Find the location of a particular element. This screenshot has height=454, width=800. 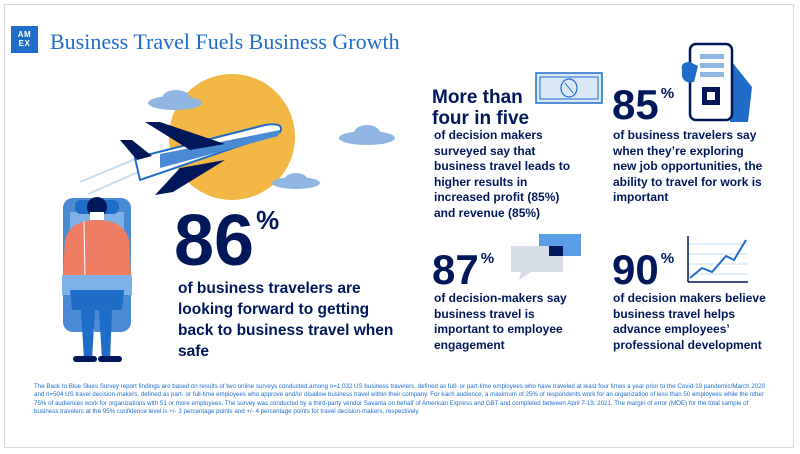

amex-logo: AM EX is located at coordinates (24, 39).